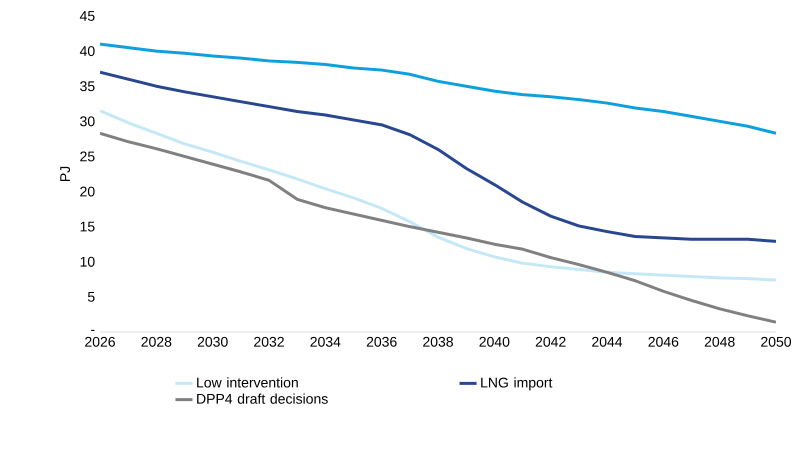 This screenshot has height=454, width=794. What do you see at coordinates (87, 191) in the screenshot?
I see `y-tick-label: 20` at bounding box center [87, 191].